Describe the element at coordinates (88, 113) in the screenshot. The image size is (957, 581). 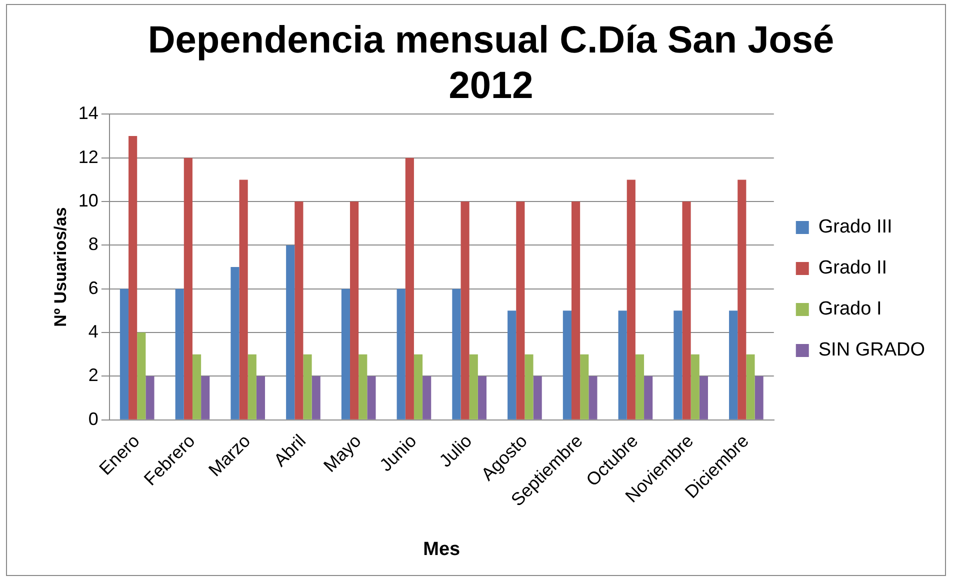
I see `y-tick-label: 14` at that location.